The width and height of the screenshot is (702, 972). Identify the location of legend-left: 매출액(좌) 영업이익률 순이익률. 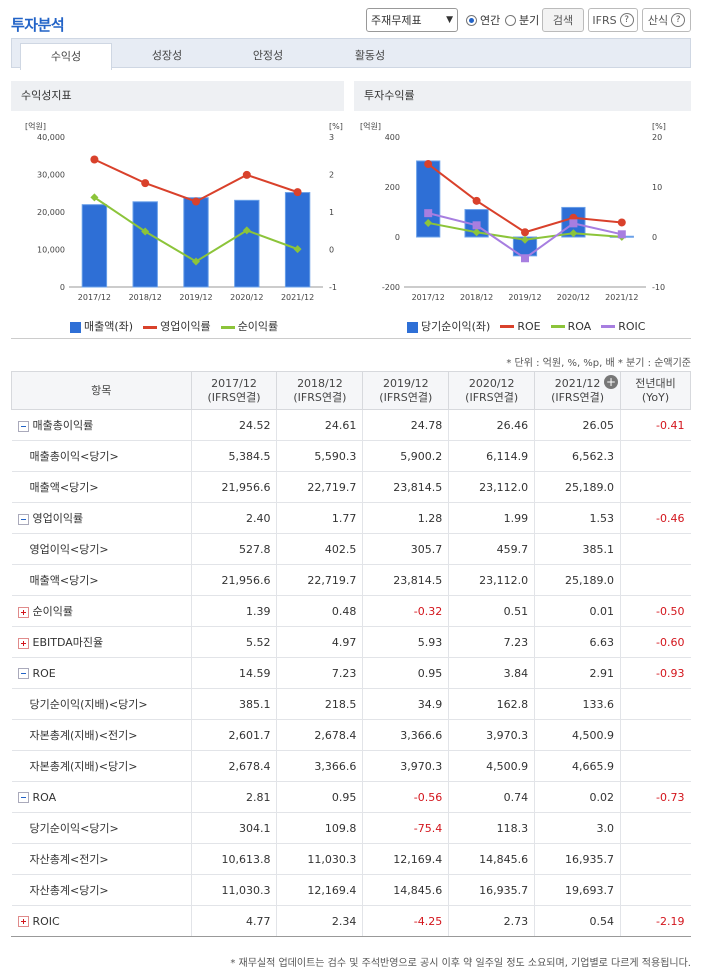
(174, 326).